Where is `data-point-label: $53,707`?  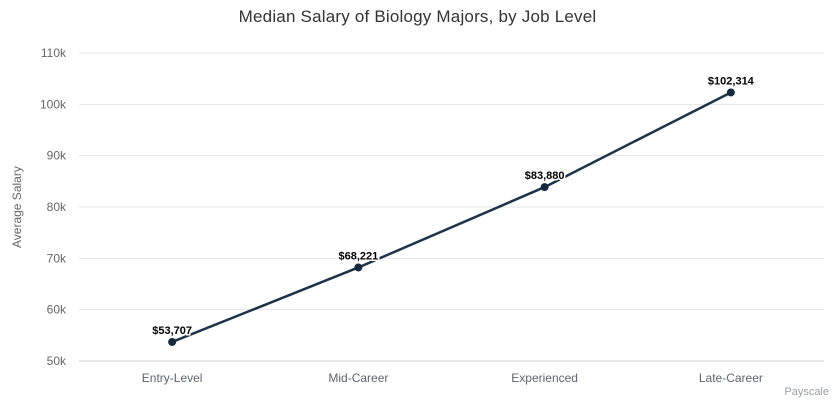 data-point-label: $53,707 is located at coordinates (172, 331).